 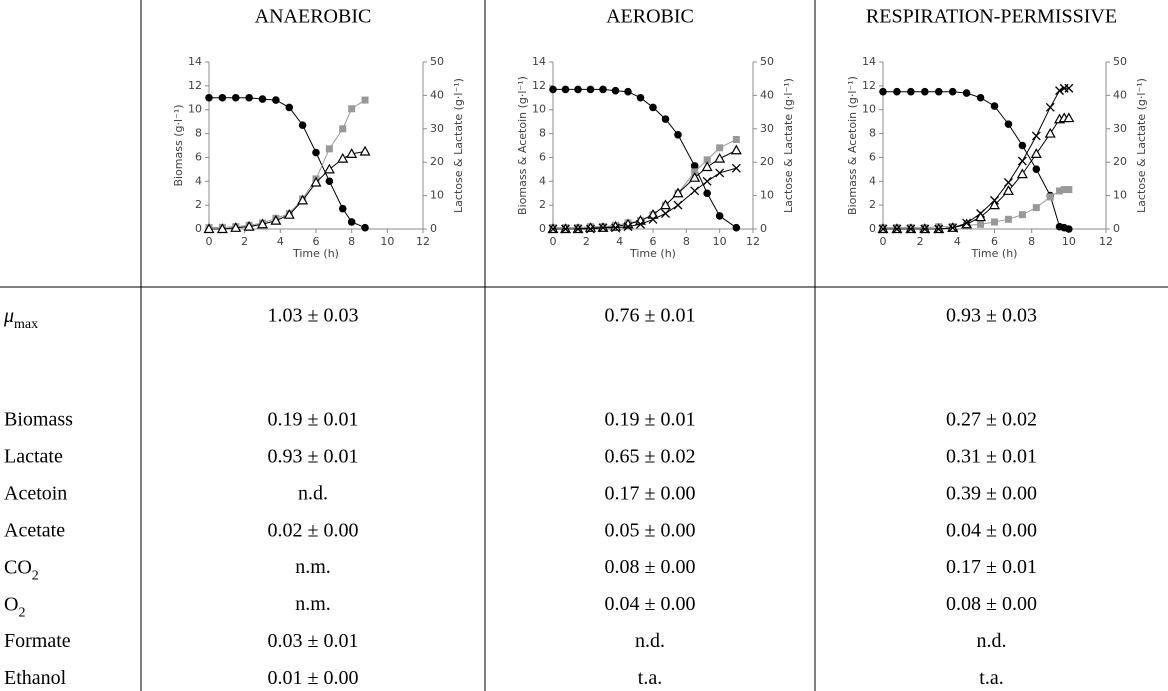 What do you see at coordinates (198, 133) in the screenshot?
I see `y-tick-label: 8` at bounding box center [198, 133].